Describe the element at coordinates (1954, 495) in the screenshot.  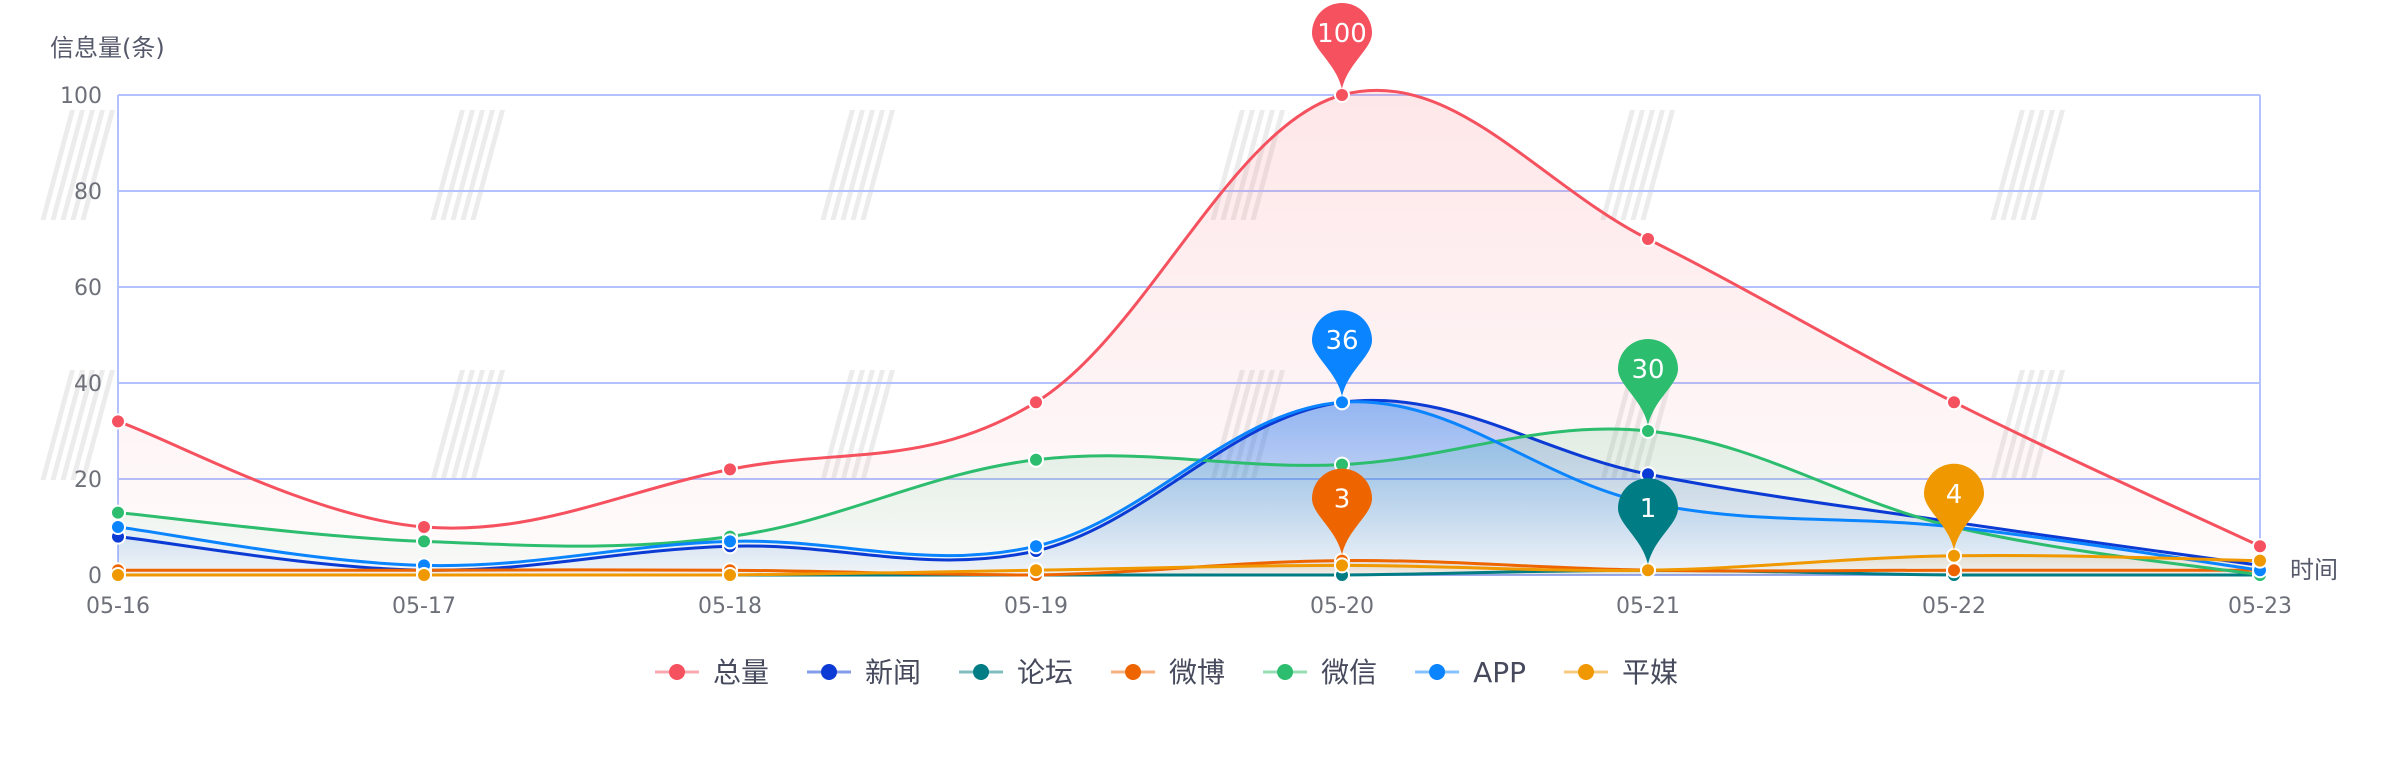
I see `max-pin-label: 4` at that location.